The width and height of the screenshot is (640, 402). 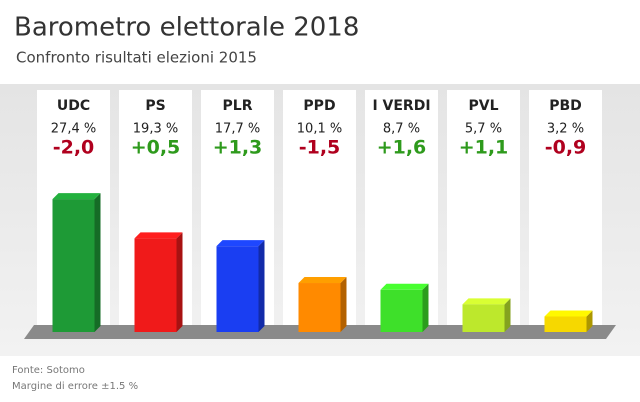 I want to click on change-label: -2,0, so click(x=74, y=148).